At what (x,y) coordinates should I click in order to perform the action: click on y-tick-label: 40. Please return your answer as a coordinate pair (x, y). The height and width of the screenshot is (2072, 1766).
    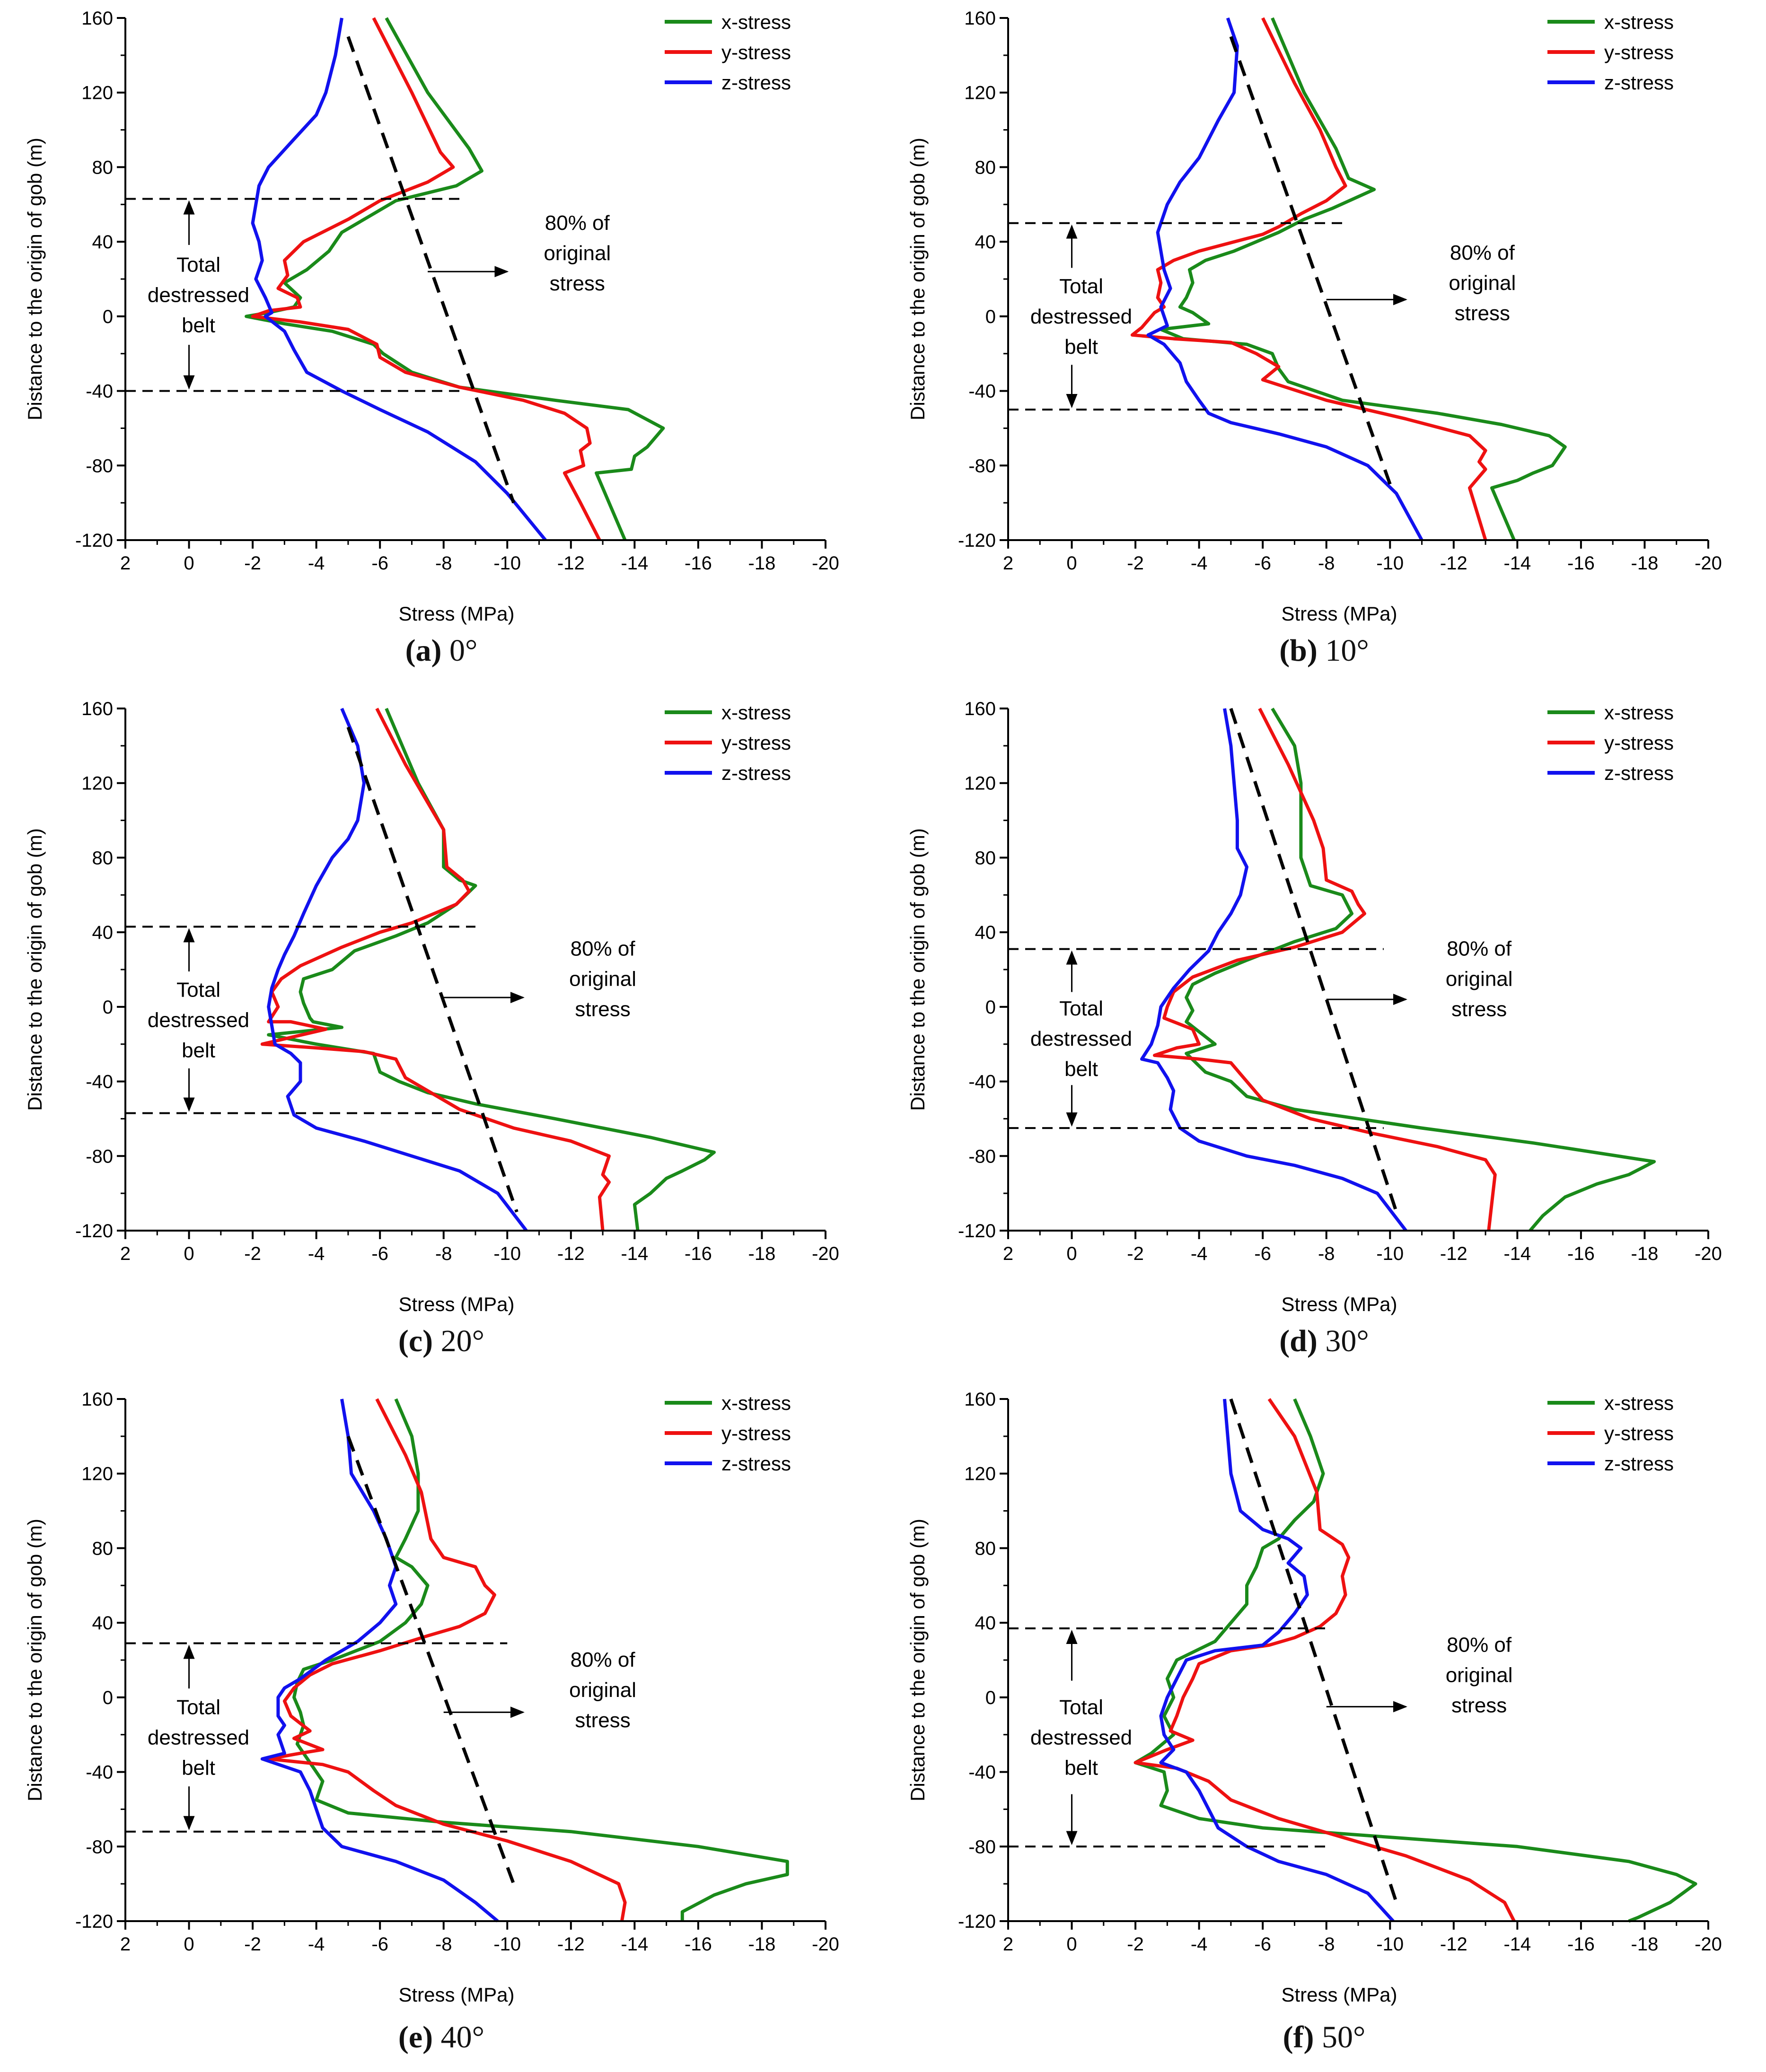
    Looking at the image, I should click on (986, 1623).